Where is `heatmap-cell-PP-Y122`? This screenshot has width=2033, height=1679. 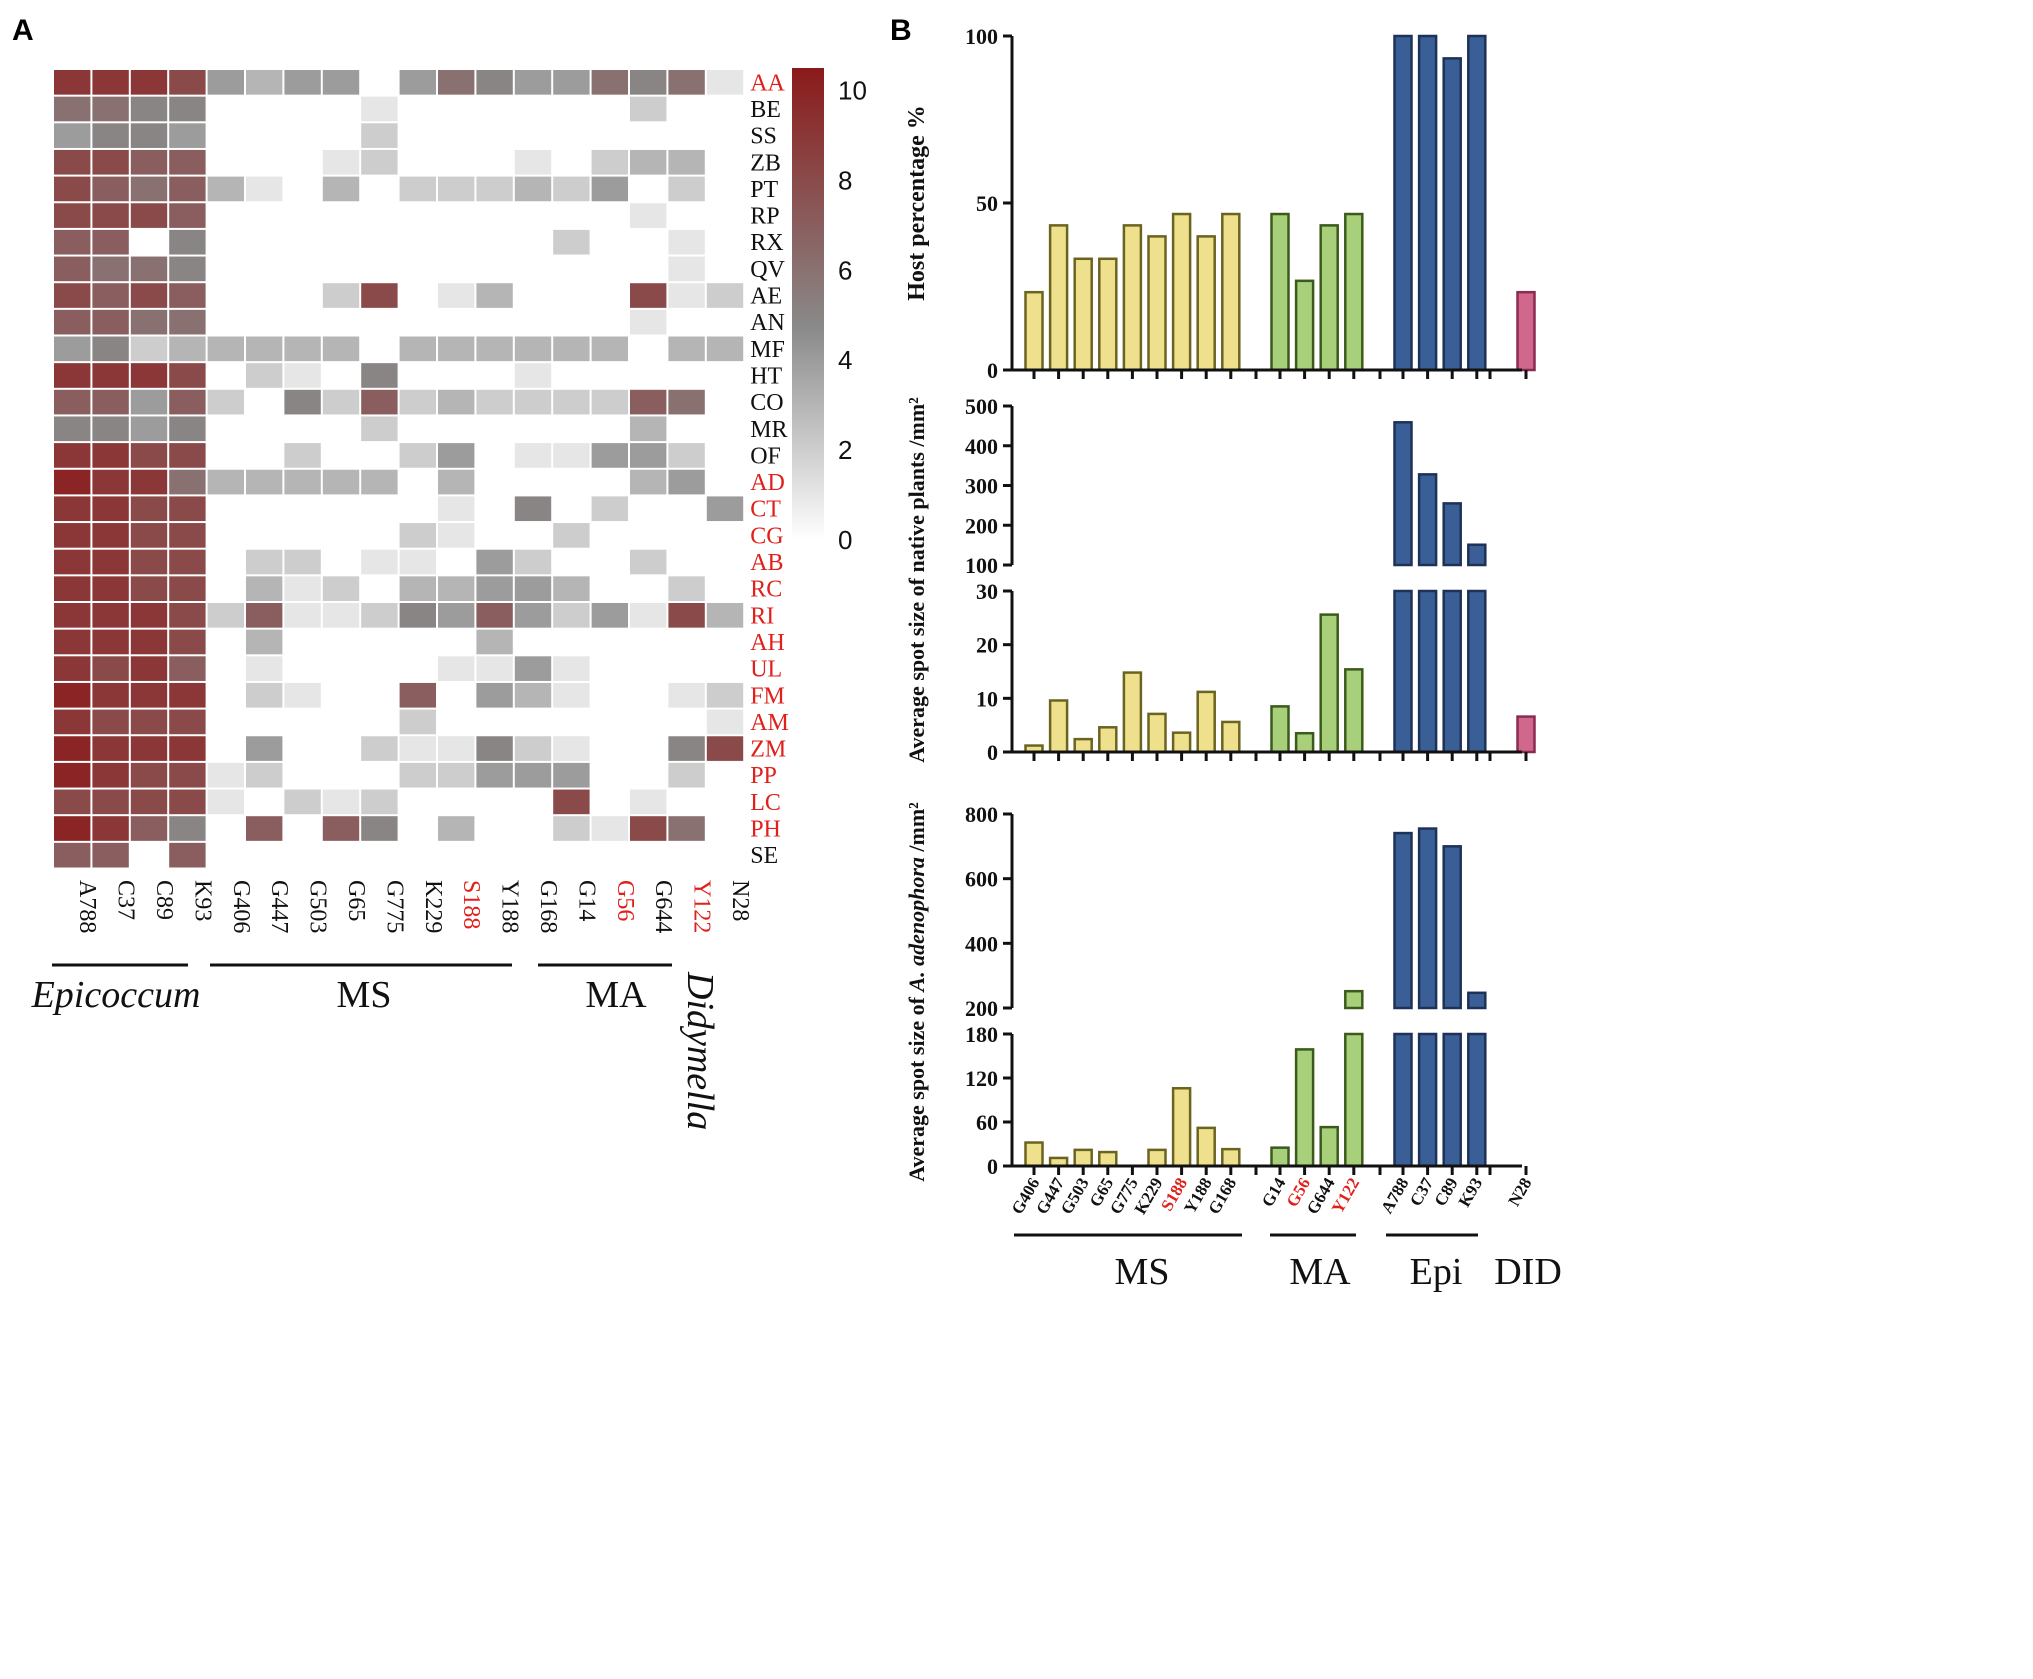 heatmap-cell-PP-Y122 is located at coordinates (686, 775).